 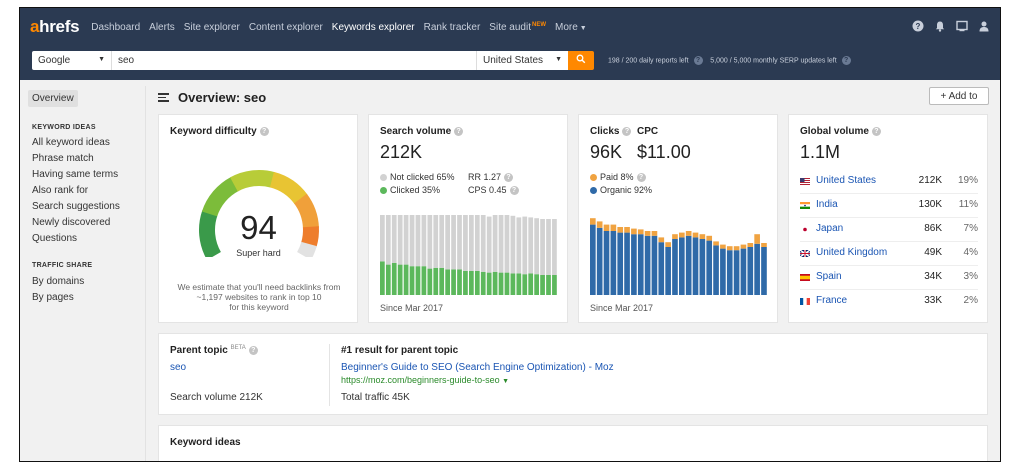 I want to click on nav-site-audit: Site auditNEW, so click(x=517, y=27).